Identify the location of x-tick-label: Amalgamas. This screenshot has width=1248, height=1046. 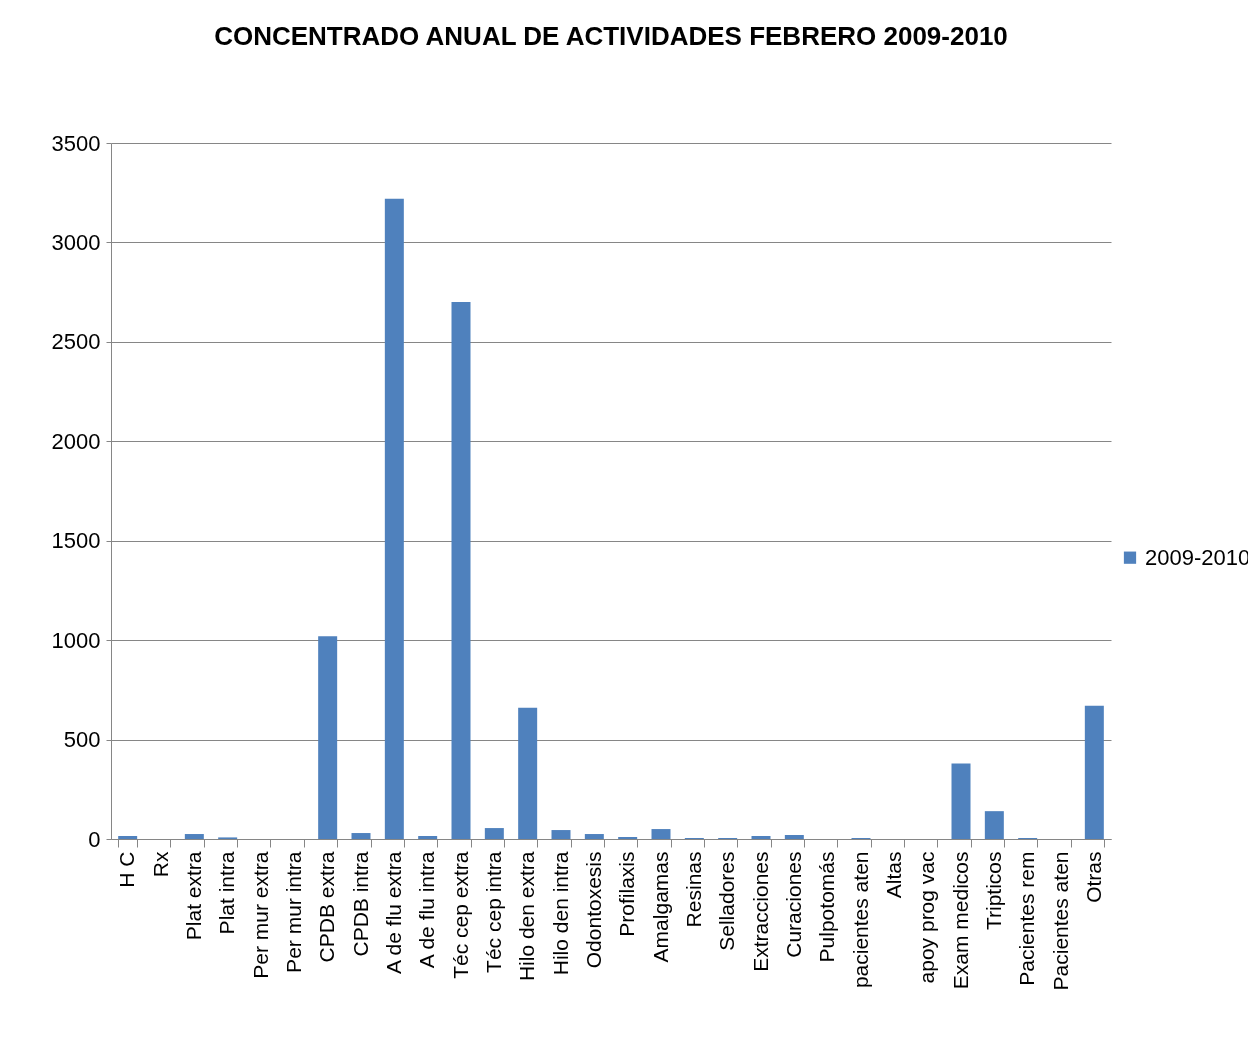
(660, 907).